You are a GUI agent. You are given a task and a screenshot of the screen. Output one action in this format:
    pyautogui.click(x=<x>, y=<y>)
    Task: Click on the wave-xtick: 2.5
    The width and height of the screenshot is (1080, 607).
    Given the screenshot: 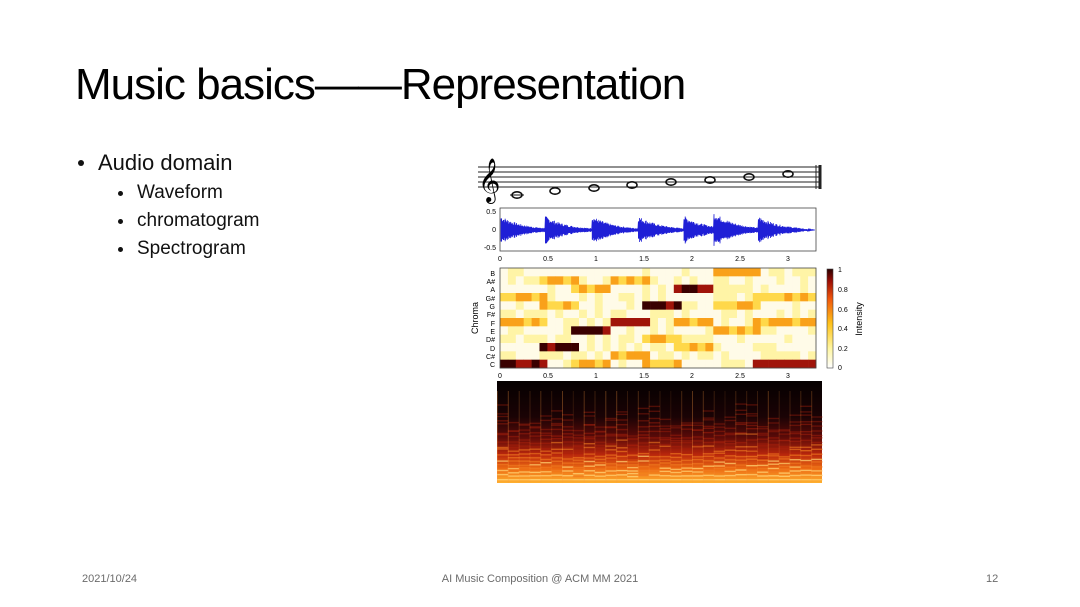 What is the action you would take?
    pyautogui.click(x=740, y=259)
    